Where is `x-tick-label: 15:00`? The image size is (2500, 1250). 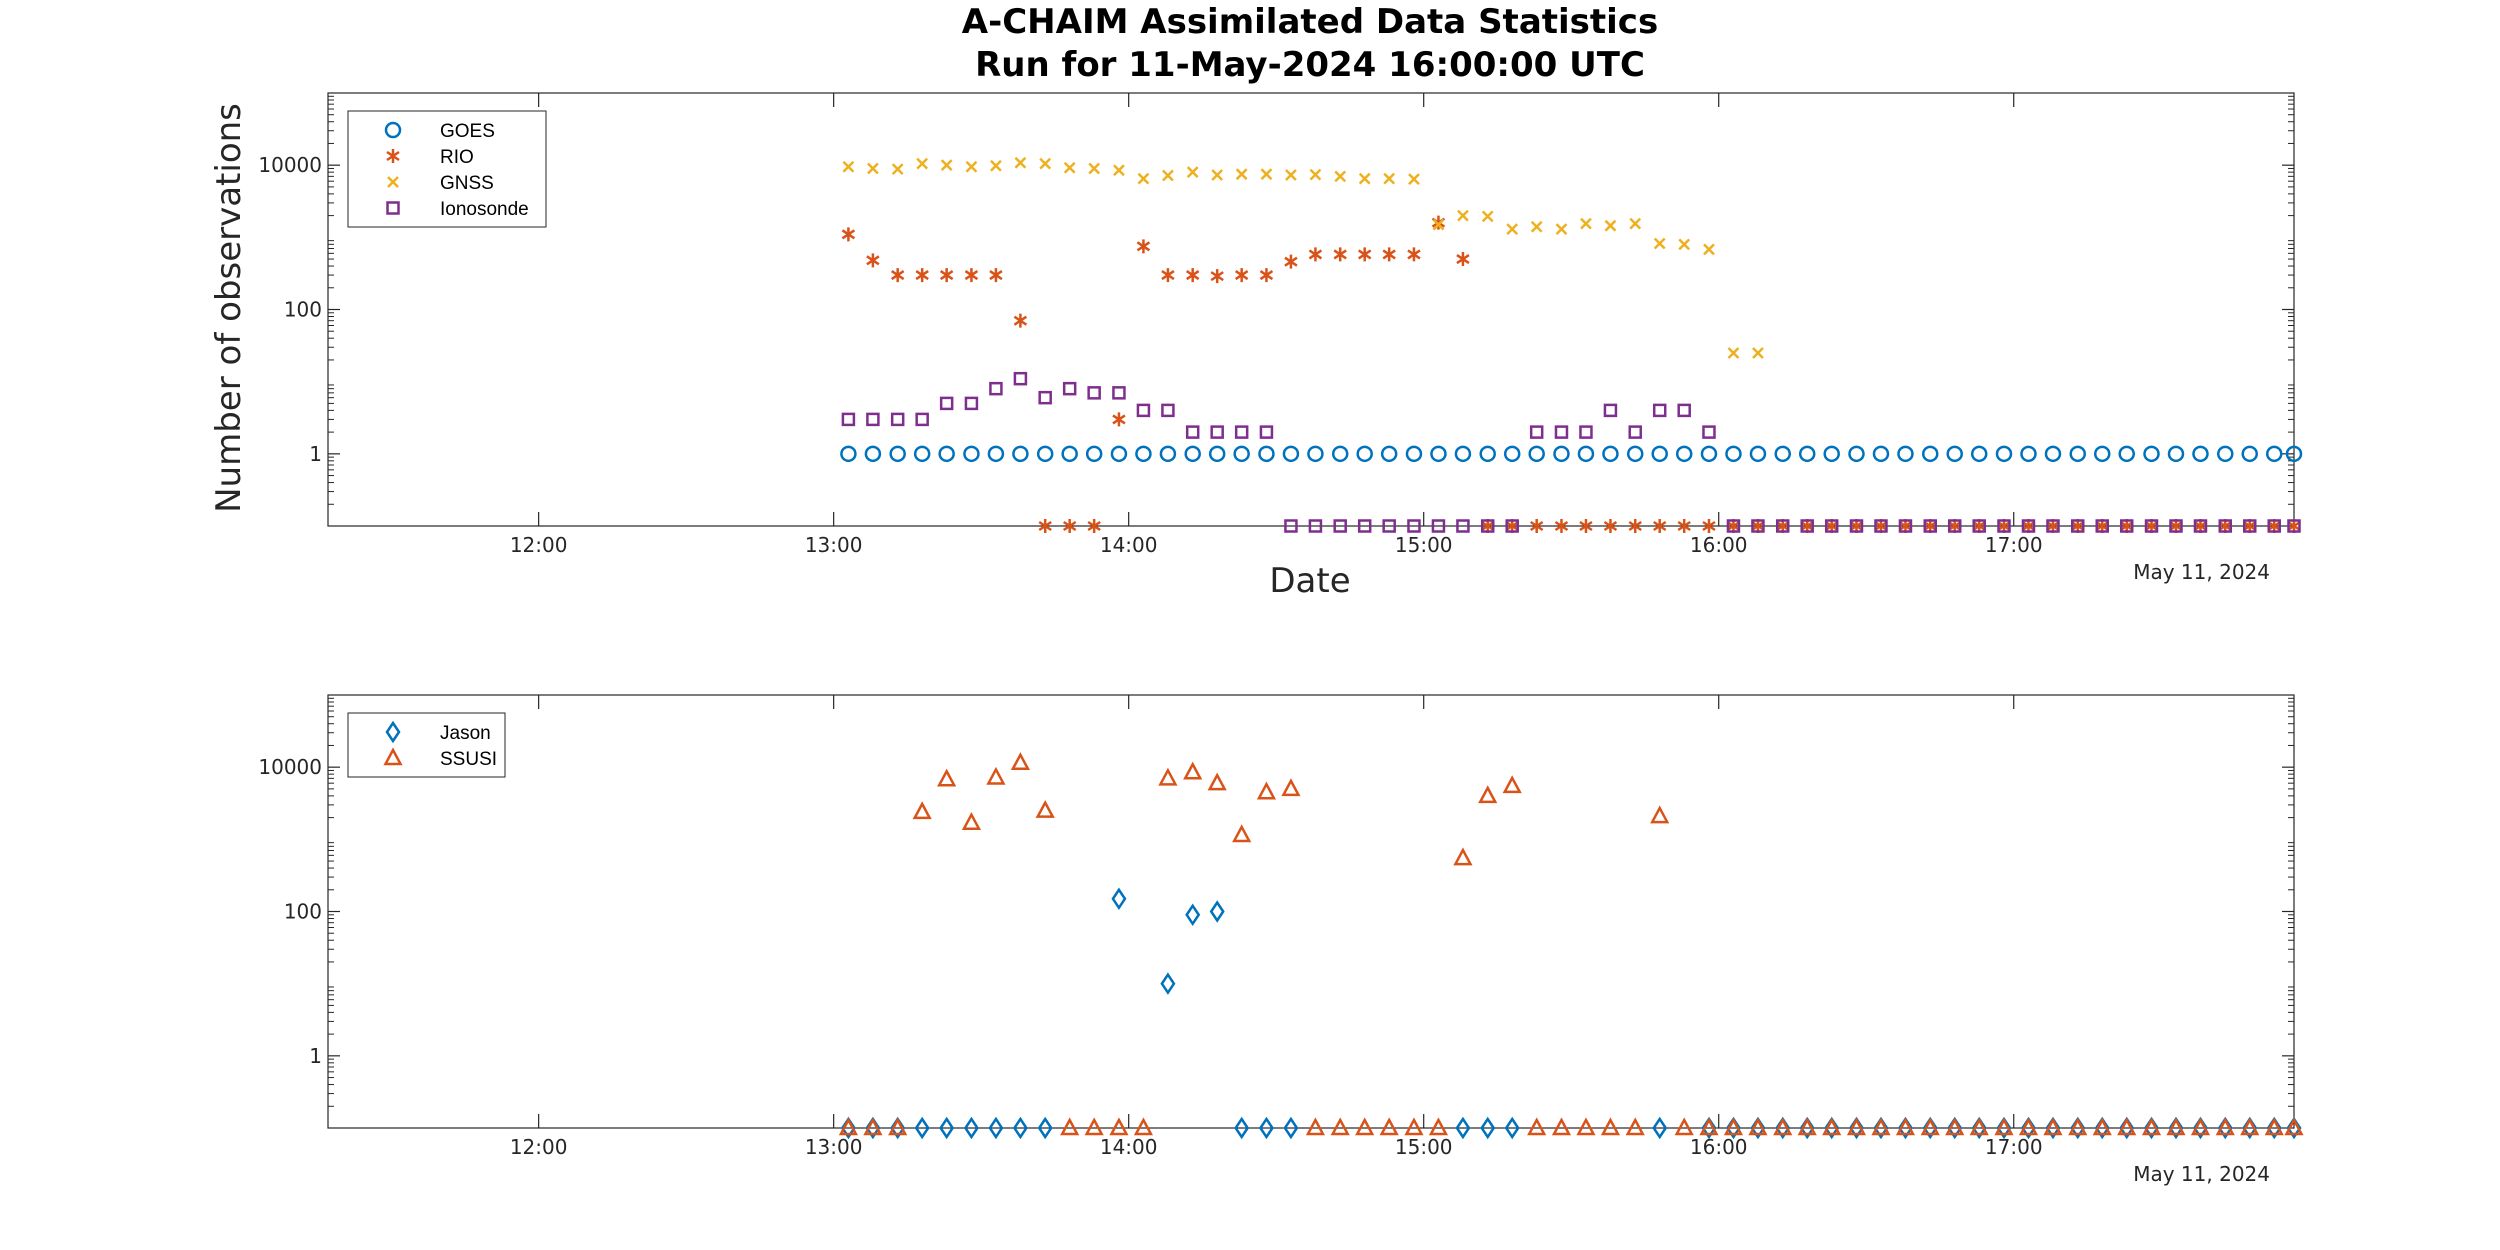
x-tick-label: 15:00 is located at coordinates (1424, 545).